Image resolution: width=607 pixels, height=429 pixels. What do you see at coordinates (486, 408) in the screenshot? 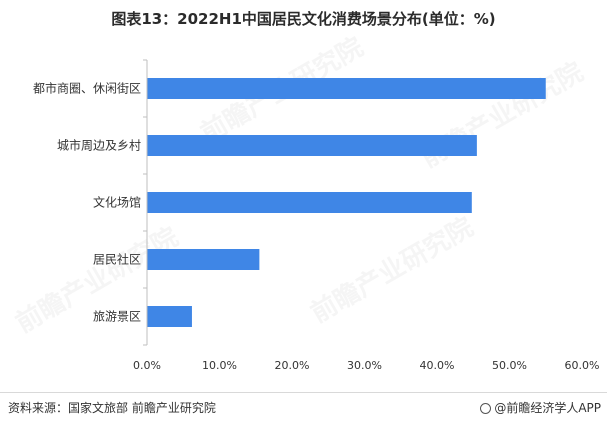
I see `brand-logo-icon` at bounding box center [486, 408].